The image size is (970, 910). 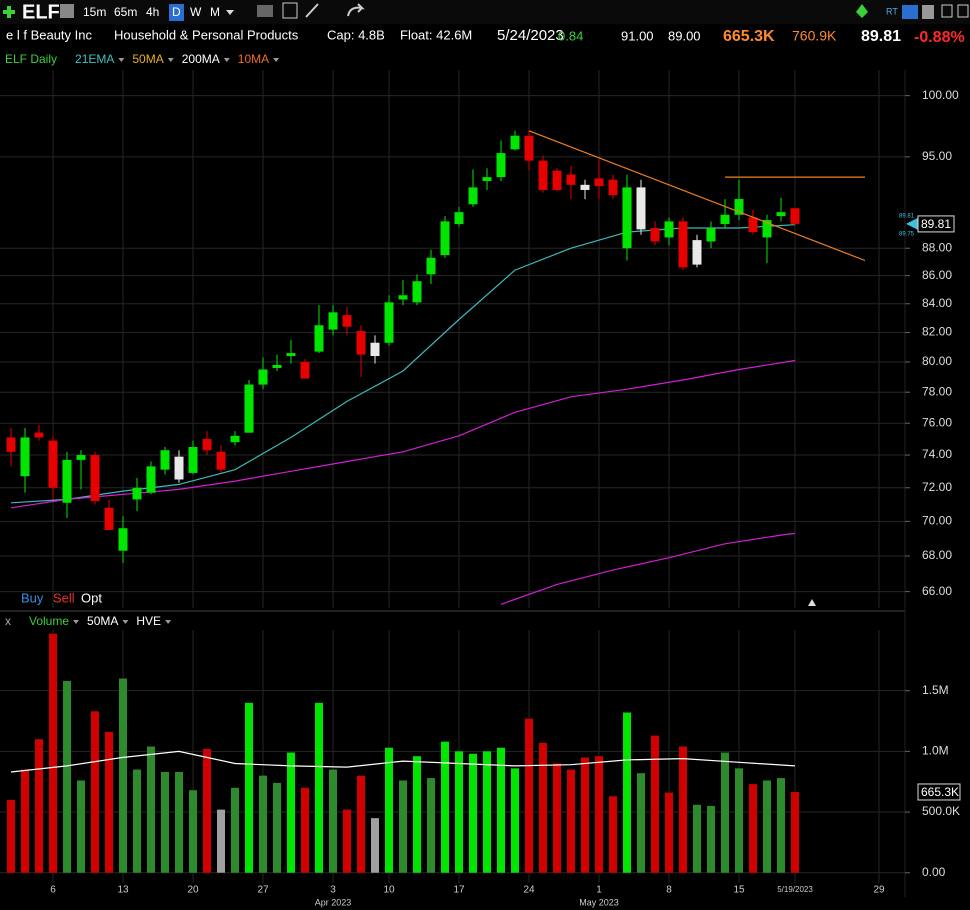 I want to click on x-tick-label: 8, so click(x=669, y=890).